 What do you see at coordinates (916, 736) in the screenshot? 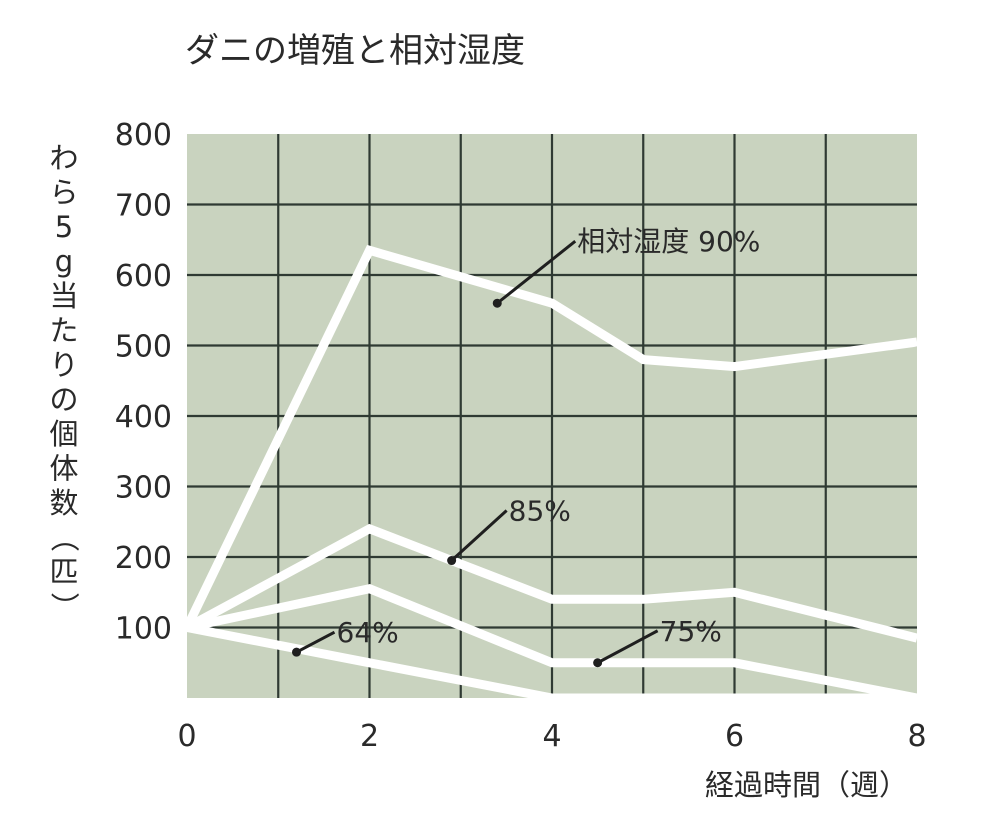
I see `x-tick-label: 8` at bounding box center [916, 736].